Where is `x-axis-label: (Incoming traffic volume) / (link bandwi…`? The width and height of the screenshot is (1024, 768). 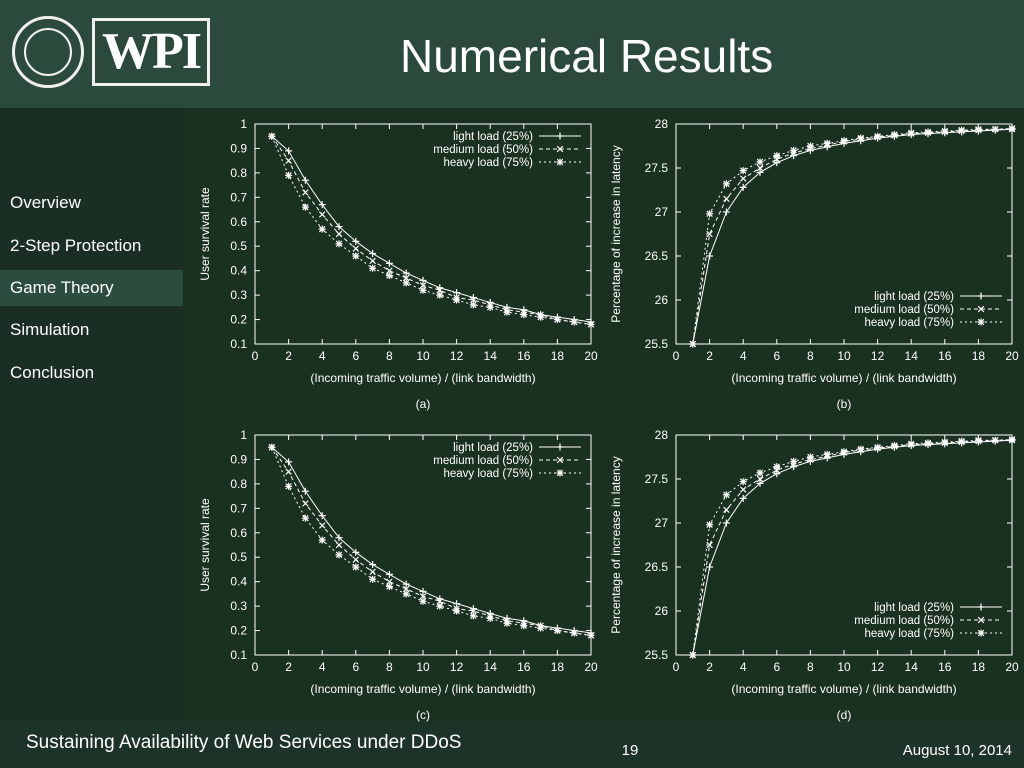 x-axis-label: (Incoming traffic volume) / (link bandwi… is located at coordinates (843, 689).